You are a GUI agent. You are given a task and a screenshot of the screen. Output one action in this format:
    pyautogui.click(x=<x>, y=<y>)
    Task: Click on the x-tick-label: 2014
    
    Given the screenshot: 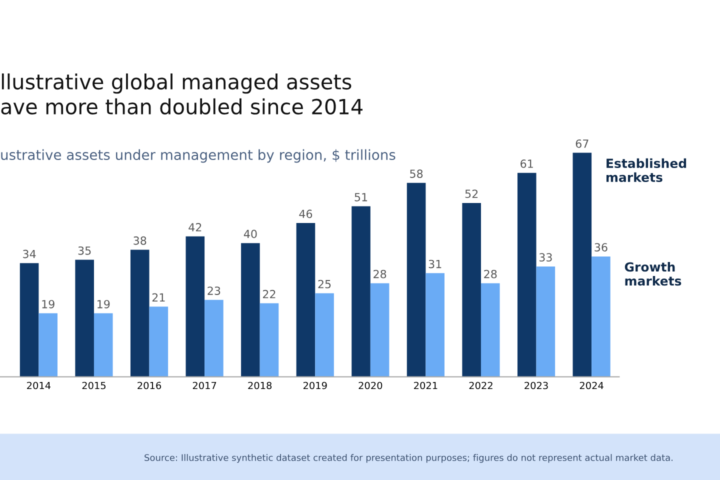 What is the action you would take?
    pyautogui.click(x=39, y=386)
    